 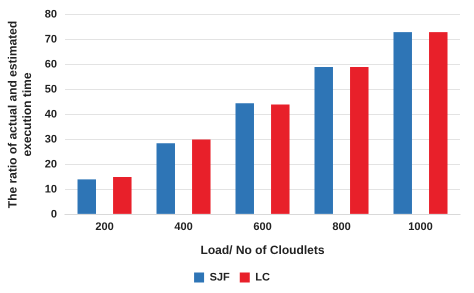 I want to click on legend-label: LC, so click(x=262, y=278).